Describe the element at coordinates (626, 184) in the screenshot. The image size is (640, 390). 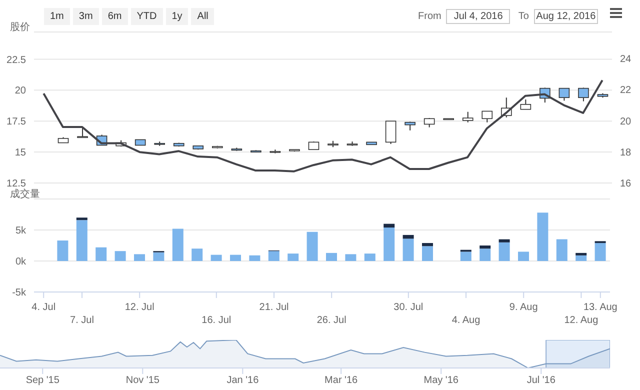
I see `y2-tick-label: 16` at that location.